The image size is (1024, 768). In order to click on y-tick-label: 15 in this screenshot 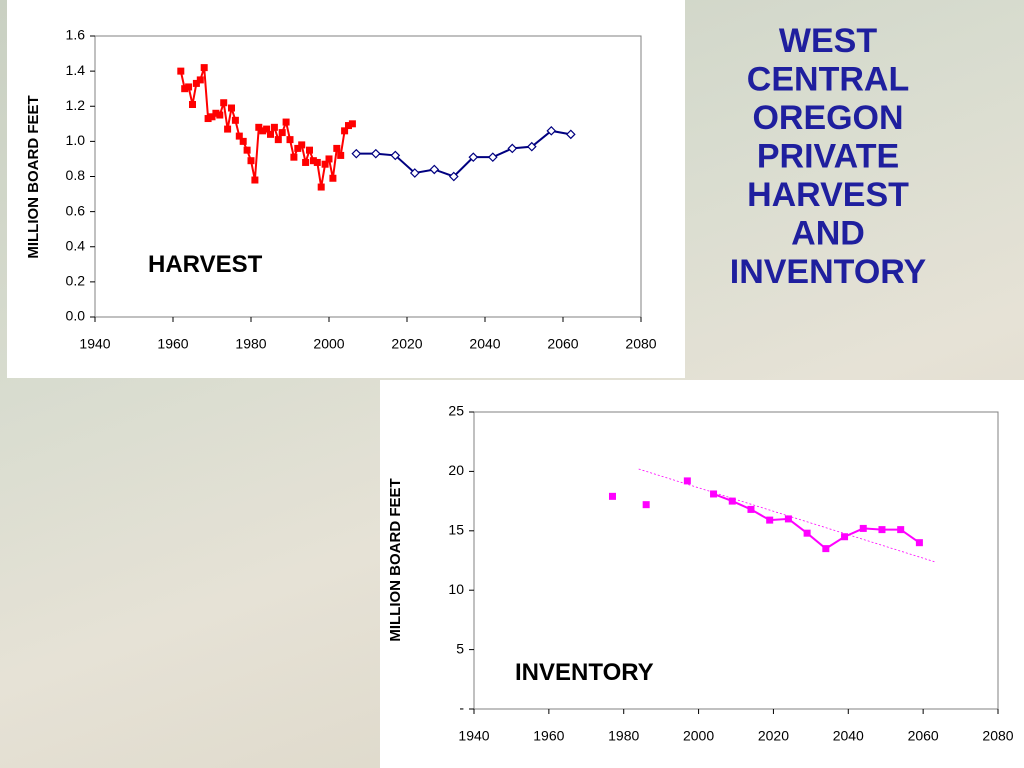, I will do `click(456, 530)`.